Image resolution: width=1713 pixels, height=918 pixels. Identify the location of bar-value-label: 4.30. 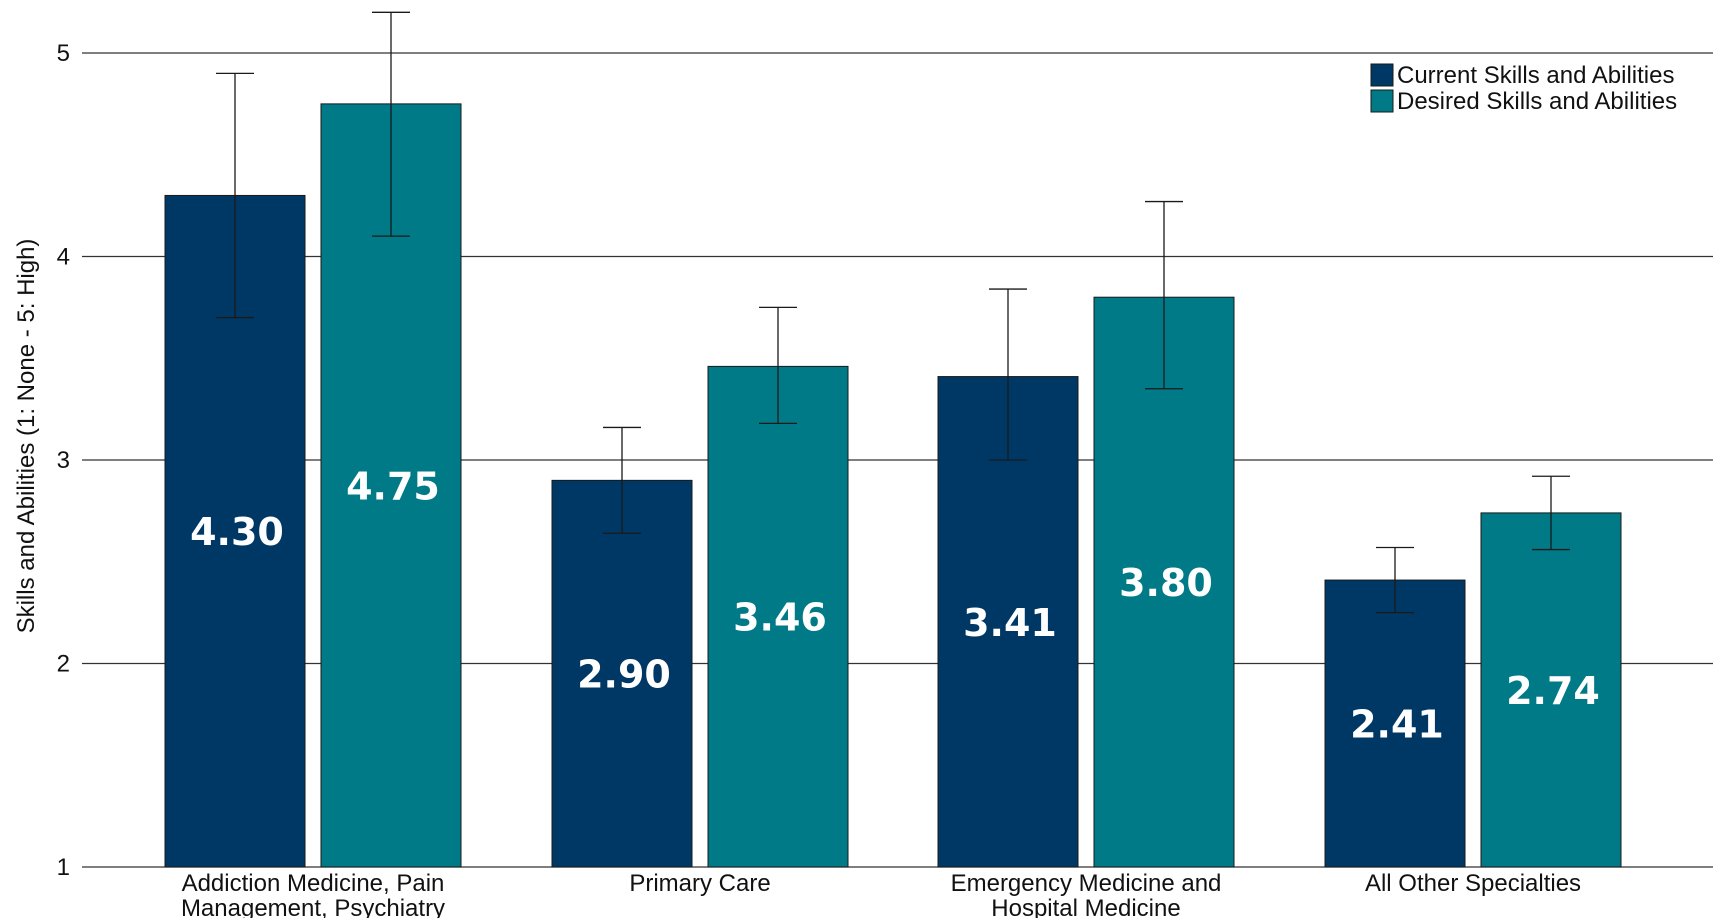
(237, 532).